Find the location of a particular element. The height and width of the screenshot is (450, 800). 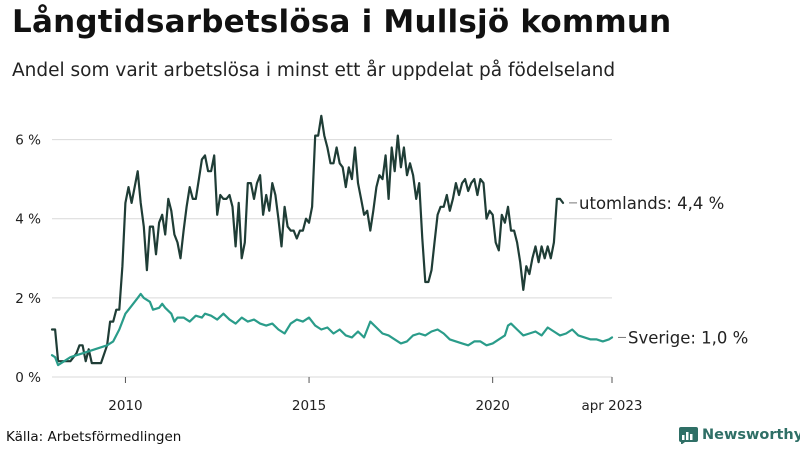

end-label-sverige: Sverige: 1,0 % is located at coordinates (688, 337).